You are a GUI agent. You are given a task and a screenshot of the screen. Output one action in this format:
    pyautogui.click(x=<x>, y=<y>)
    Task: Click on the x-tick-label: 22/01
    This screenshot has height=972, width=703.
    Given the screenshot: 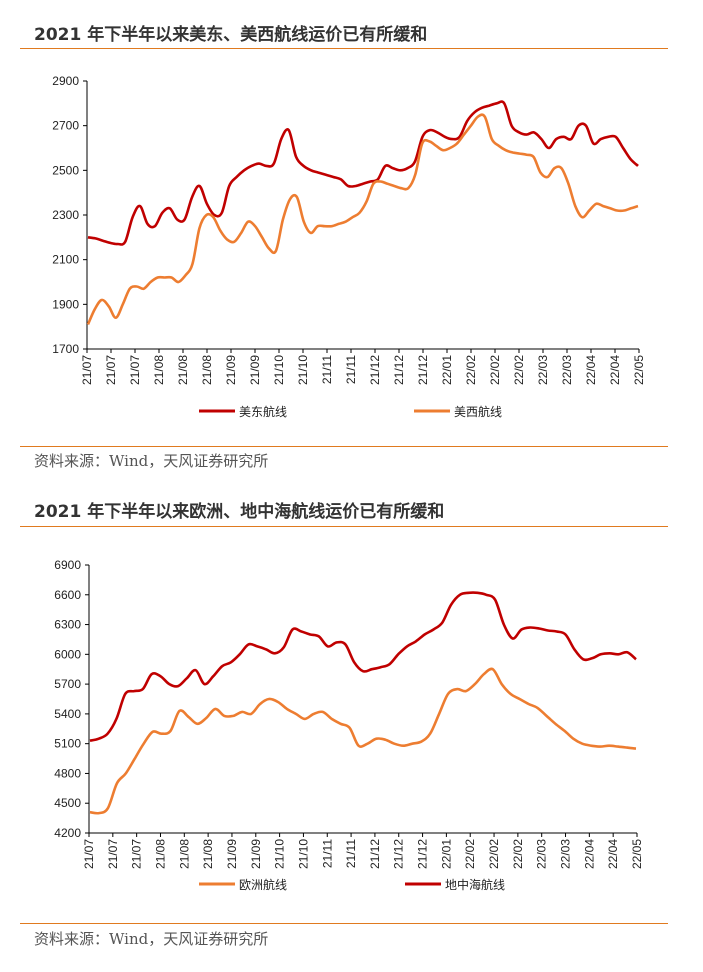 What is the action you would take?
    pyautogui.click(x=446, y=854)
    